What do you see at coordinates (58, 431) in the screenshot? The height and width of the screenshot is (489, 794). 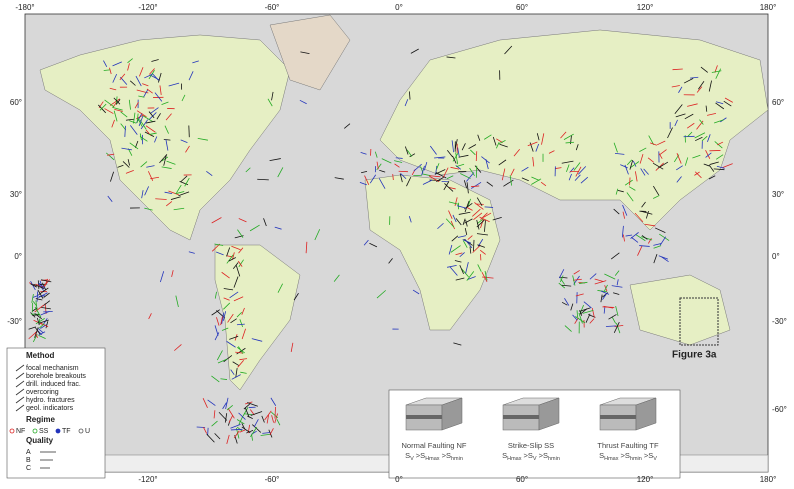 I see `regime-symbol` at bounding box center [58, 431].